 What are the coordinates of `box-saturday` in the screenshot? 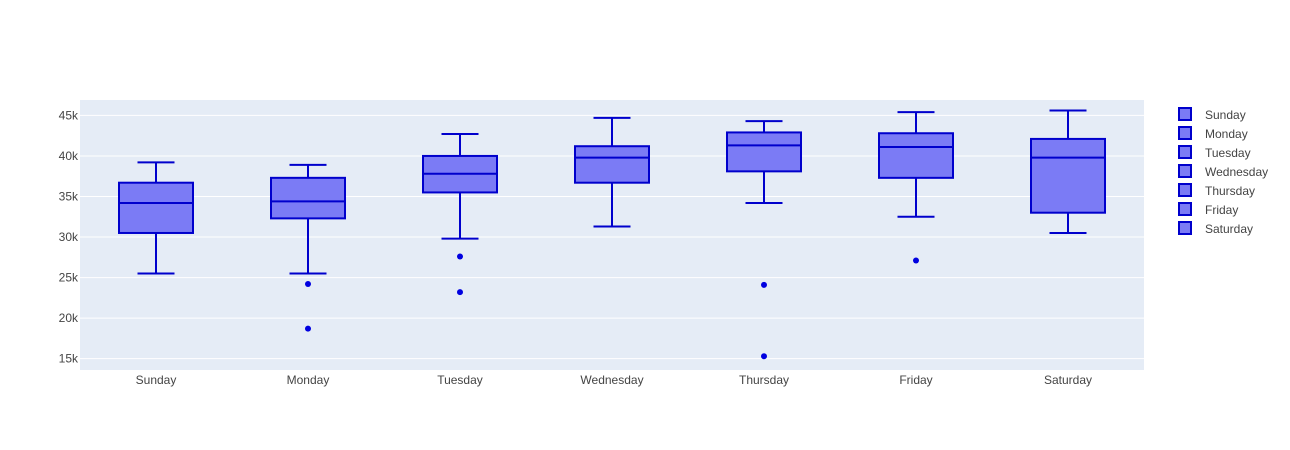 It's located at (1068, 171).